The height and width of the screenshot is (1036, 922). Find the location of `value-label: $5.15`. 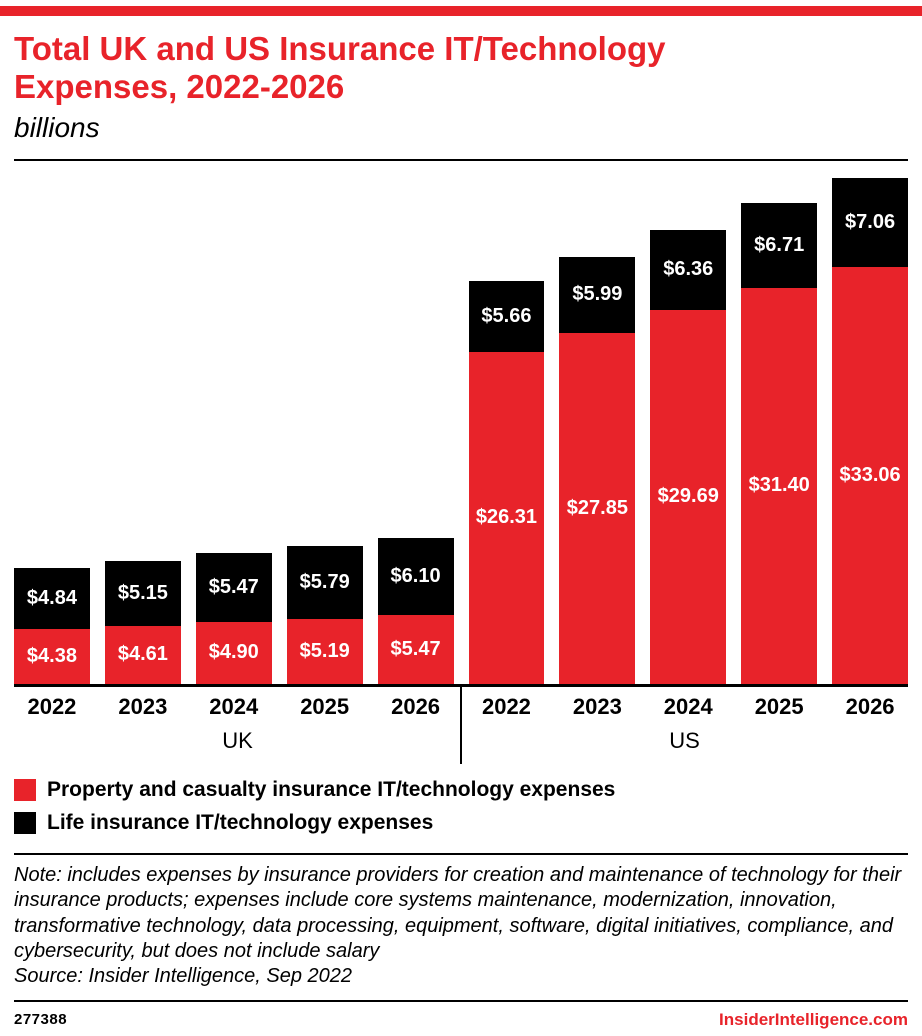

value-label: $5.15 is located at coordinates (142, 592).